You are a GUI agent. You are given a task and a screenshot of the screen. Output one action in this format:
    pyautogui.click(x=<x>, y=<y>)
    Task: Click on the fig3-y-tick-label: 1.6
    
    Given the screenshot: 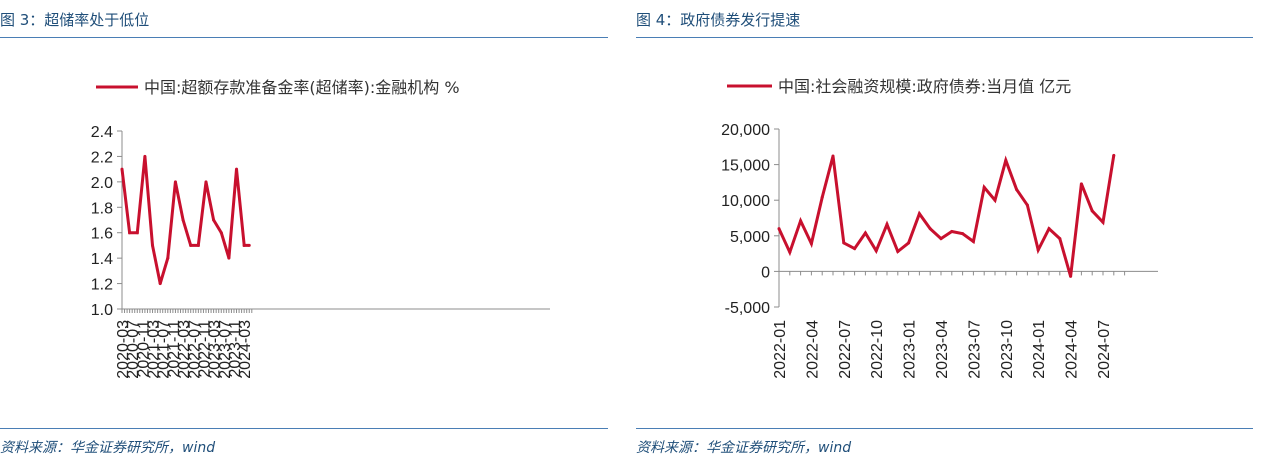 What is the action you would take?
    pyautogui.click(x=102, y=234)
    